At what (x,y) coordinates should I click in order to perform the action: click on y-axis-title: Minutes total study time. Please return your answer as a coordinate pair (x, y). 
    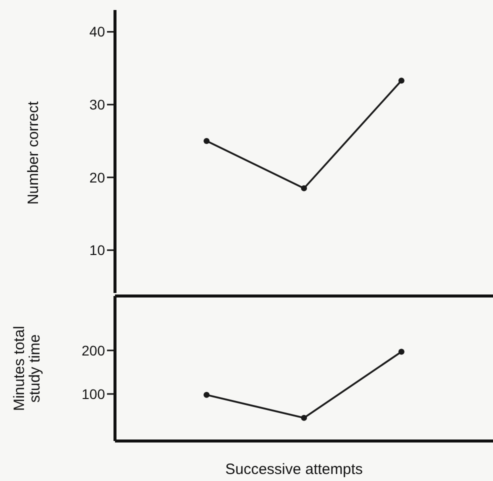
    Looking at the image, I should click on (27, 369).